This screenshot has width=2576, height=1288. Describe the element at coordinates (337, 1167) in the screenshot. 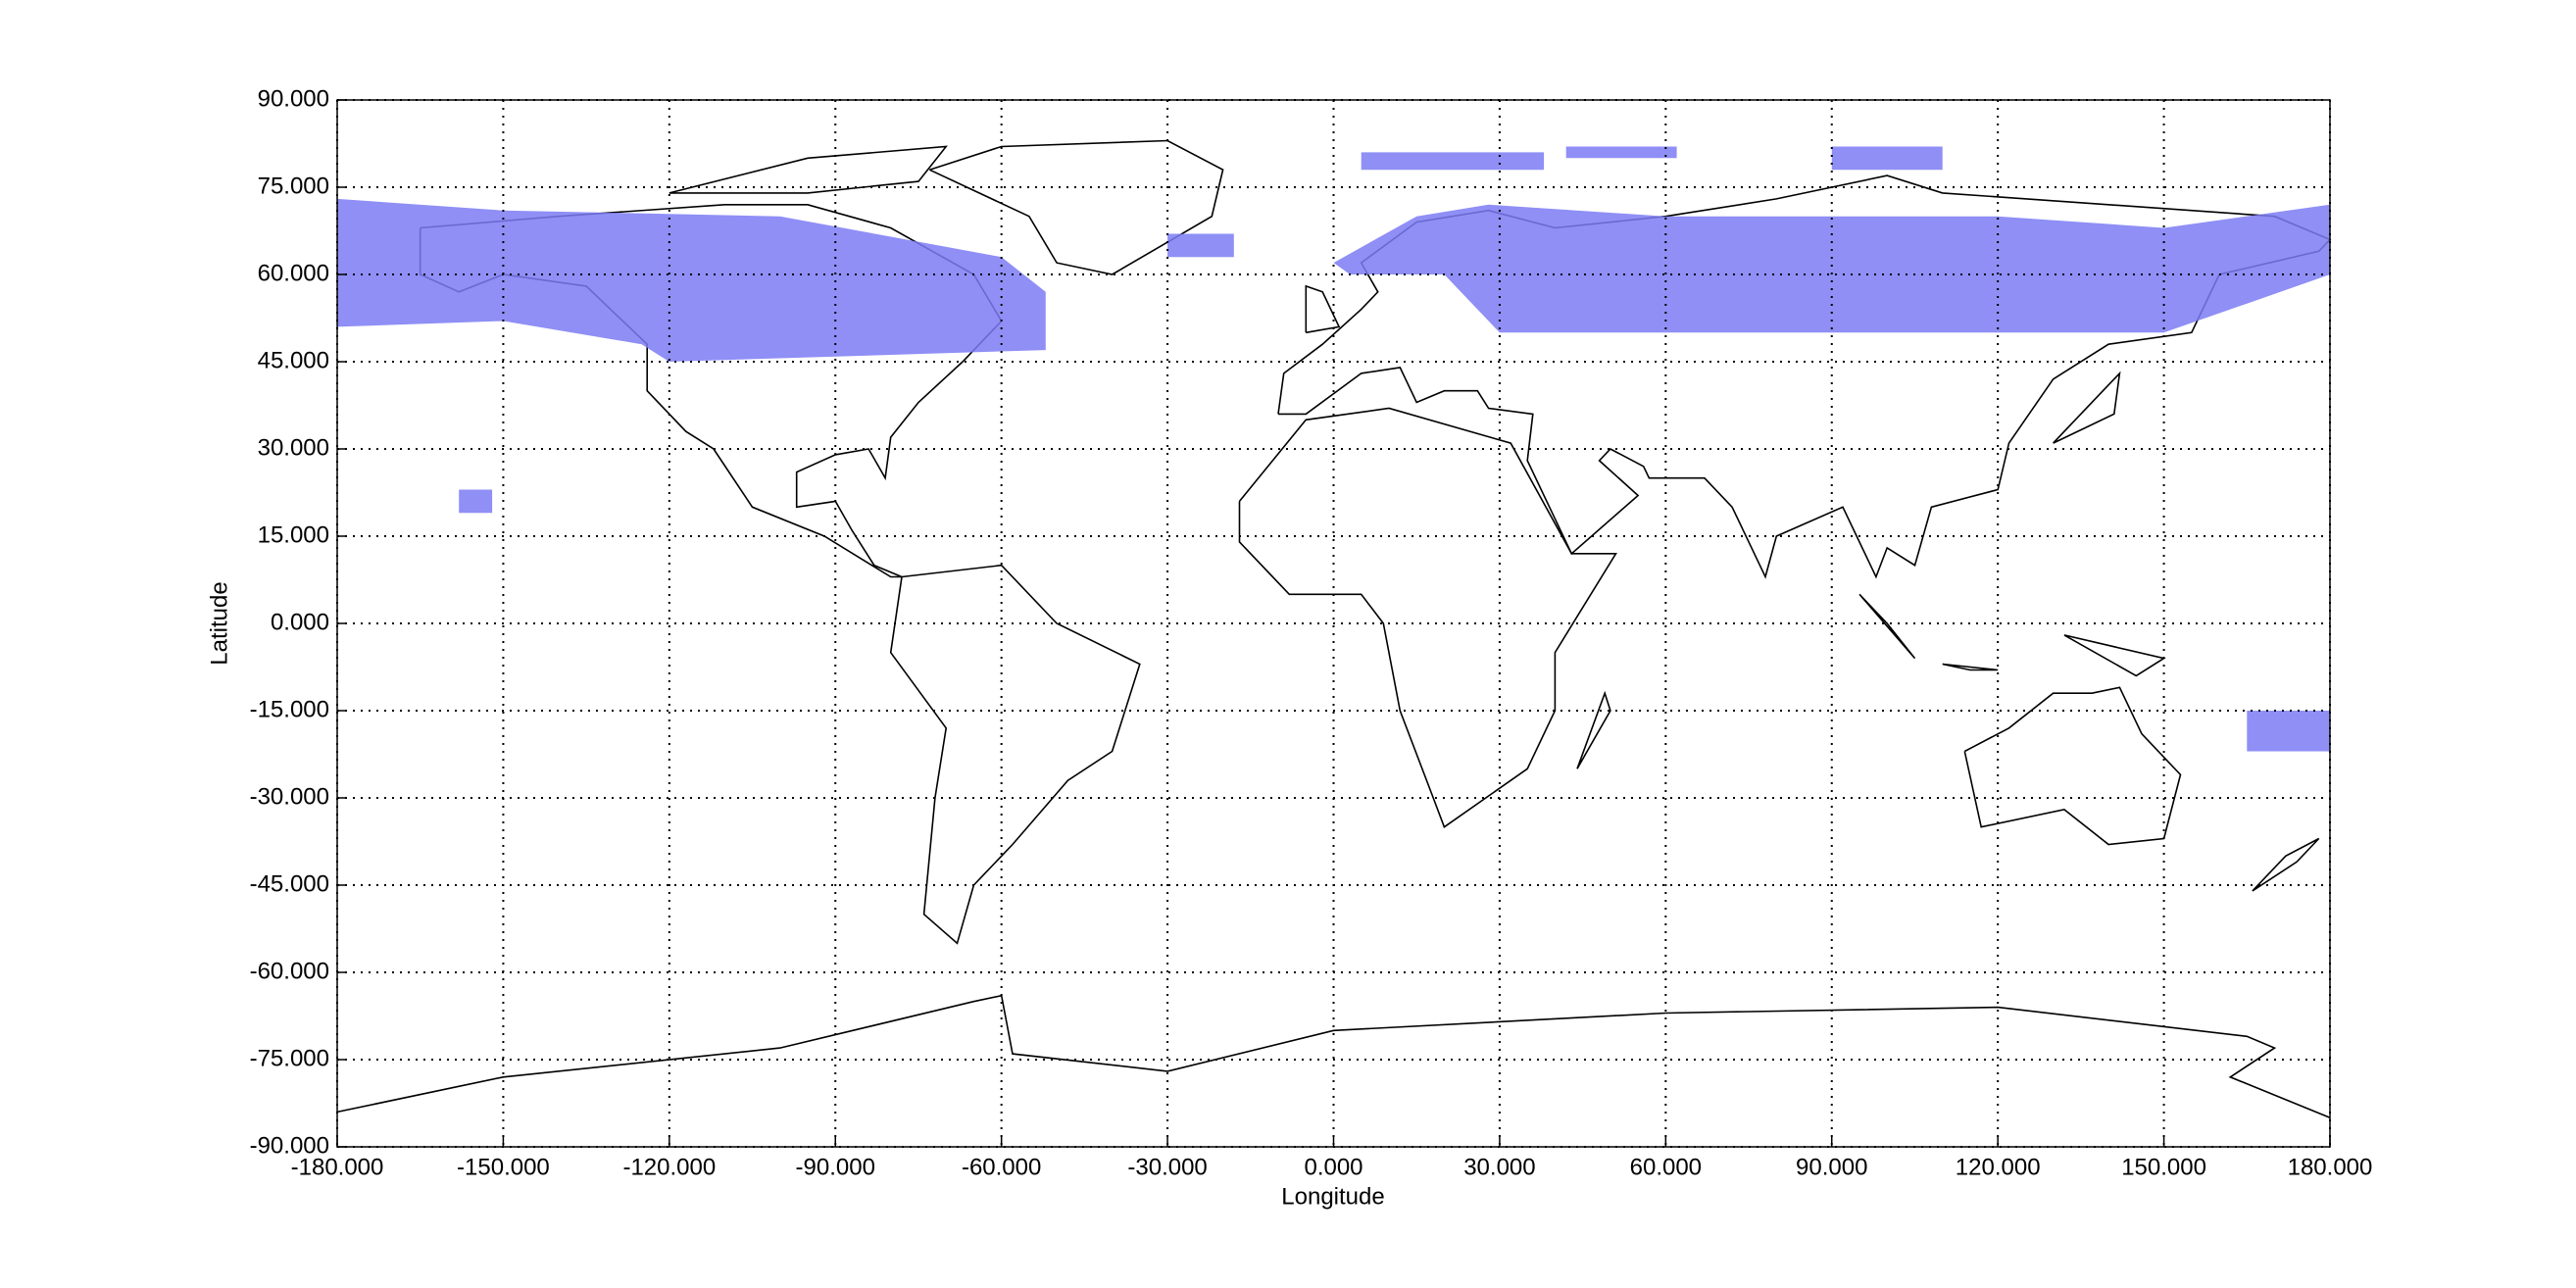

I see `x-tick-label: -180.000` at that location.